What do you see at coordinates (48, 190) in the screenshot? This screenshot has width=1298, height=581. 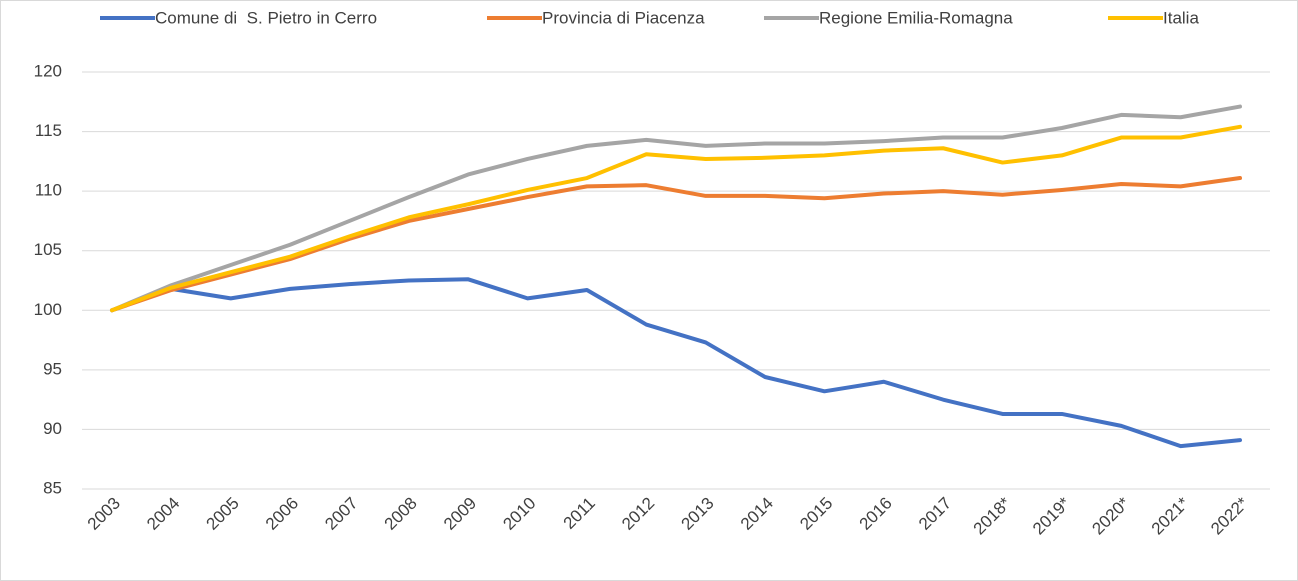 I see `y-tick-label: 110` at bounding box center [48, 190].